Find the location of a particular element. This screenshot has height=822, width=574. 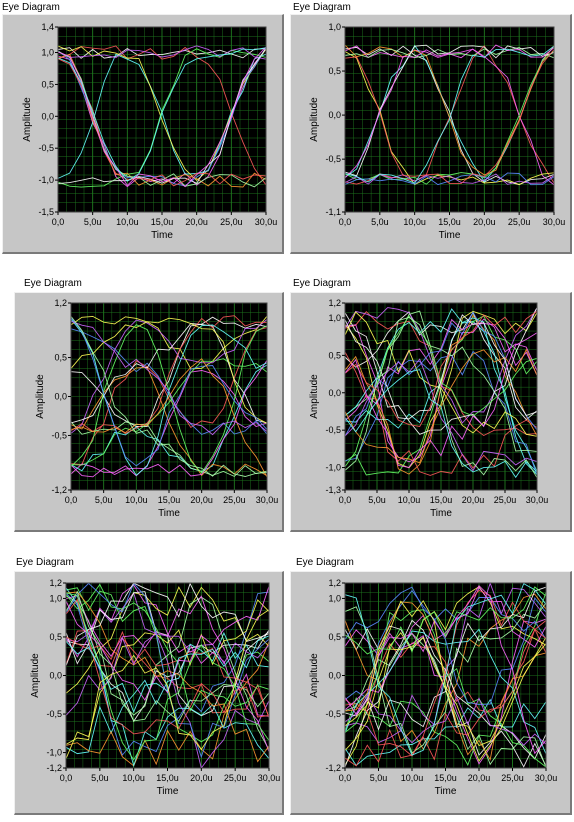

y-tick-label: -1,3 is located at coordinates (333, 490).